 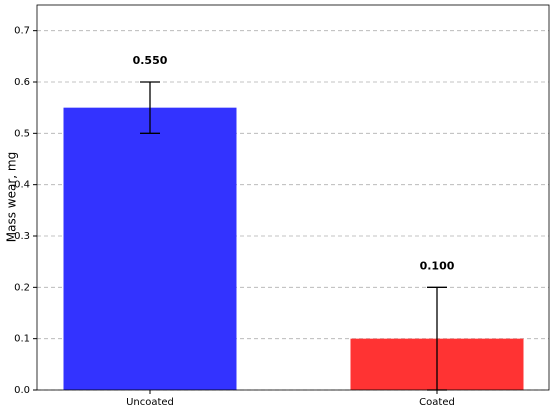 What do you see at coordinates (22, 339) in the screenshot?
I see `y-tick-label: 0.1` at bounding box center [22, 339].